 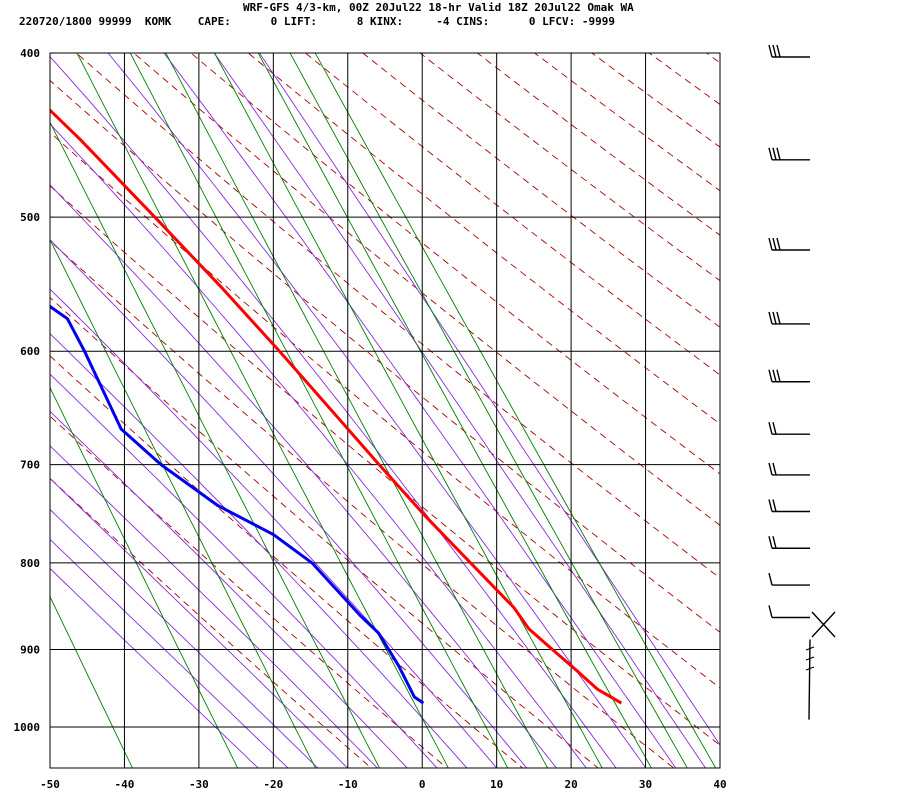 What do you see at coordinates (50, 784) in the screenshot?
I see `x-tick-label: -50` at bounding box center [50, 784].